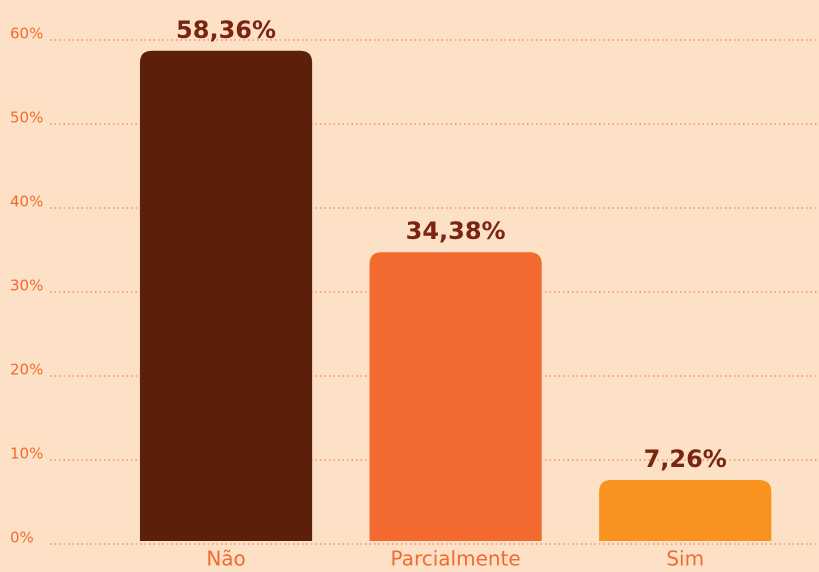  What do you see at coordinates (22, 538) in the screenshot?
I see `y-tick-label: 0%` at bounding box center [22, 538].